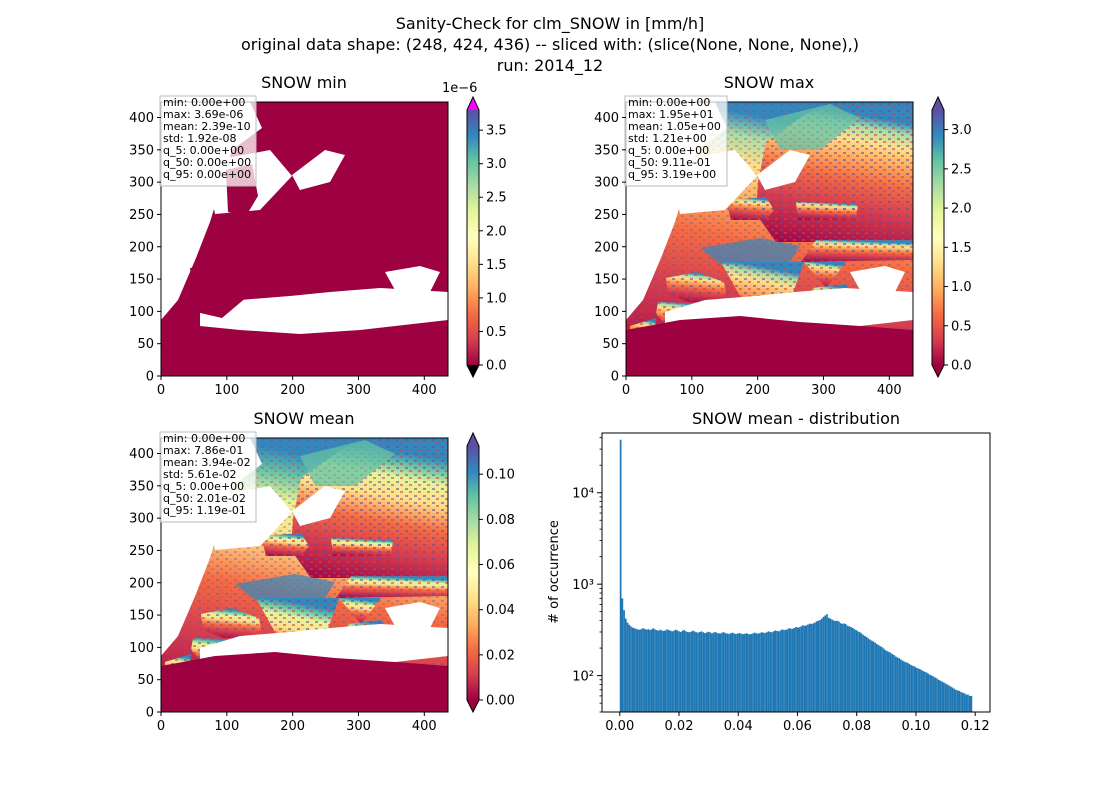 Image resolution: width=1100 pixels, height=800 pixels. I want to click on colorbar-gradient, so click(473, 237).